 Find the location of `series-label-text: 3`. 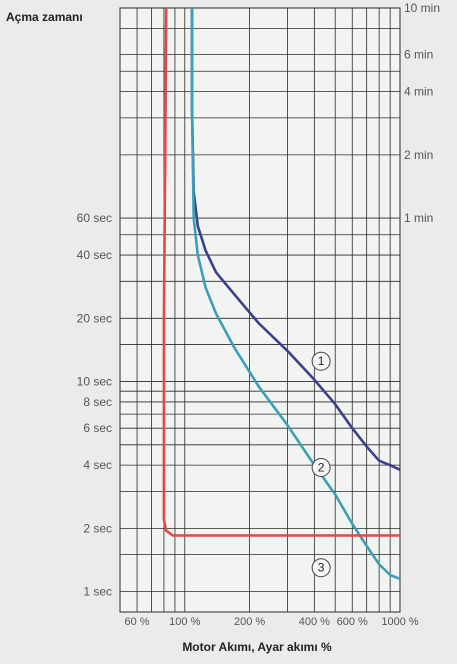

series-label-text: 3 is located at coordinates (321, 568).